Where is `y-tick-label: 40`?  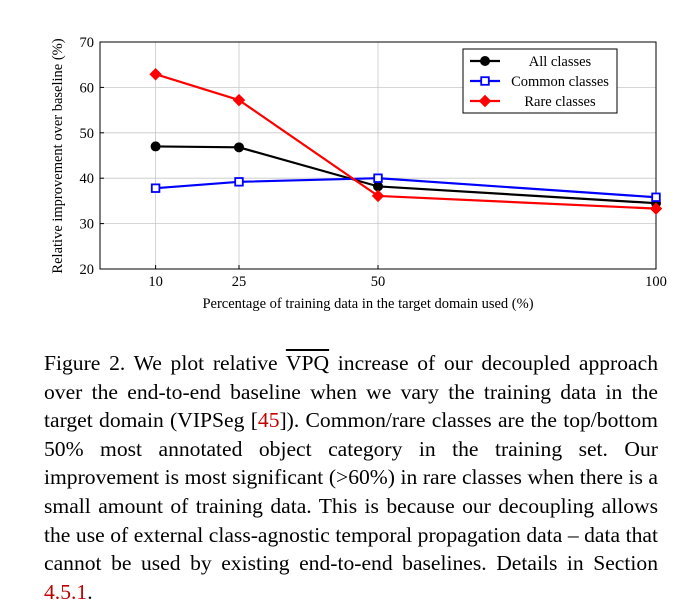
y-tick-label: 40 is located at coordinates (87, 179).